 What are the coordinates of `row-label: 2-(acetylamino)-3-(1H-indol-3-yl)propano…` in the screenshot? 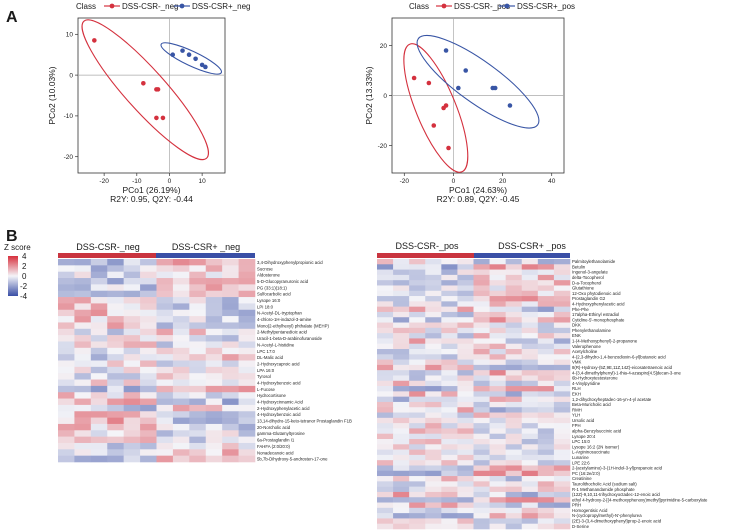 It's located at (617, 468).